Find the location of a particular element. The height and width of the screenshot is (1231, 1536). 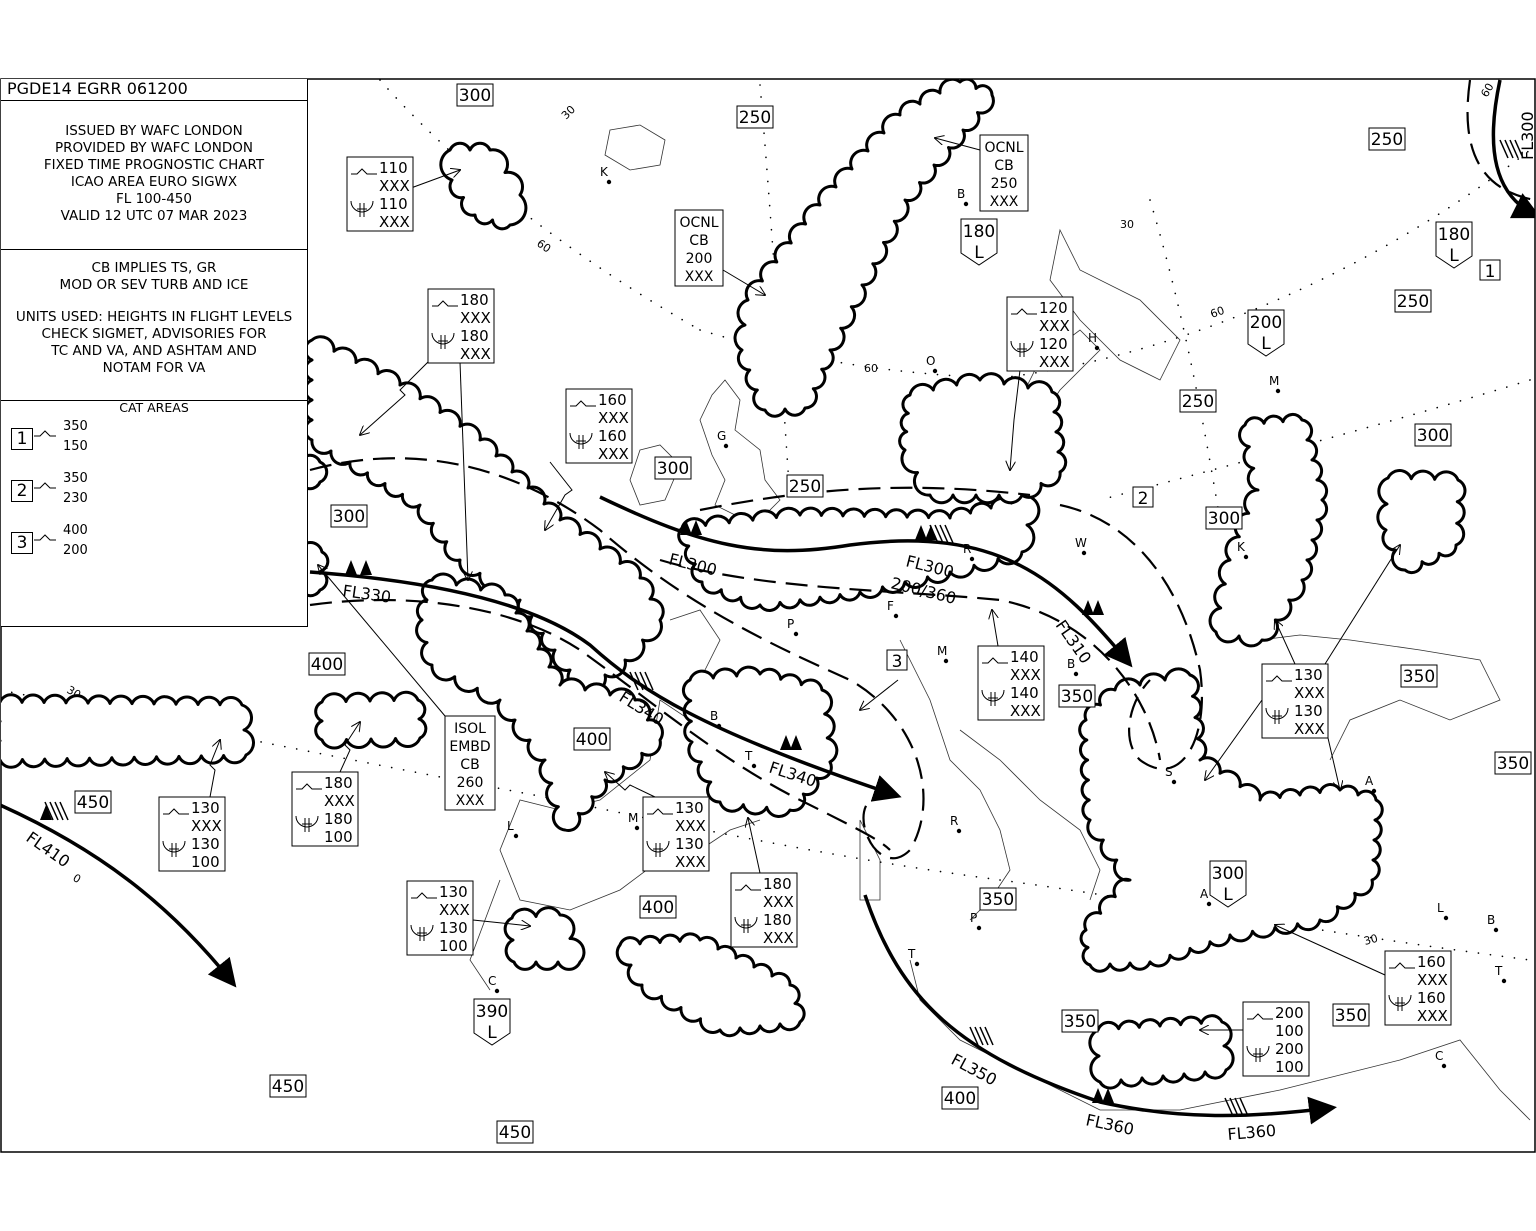

cat-boundary is located at coordinates (617, 658).